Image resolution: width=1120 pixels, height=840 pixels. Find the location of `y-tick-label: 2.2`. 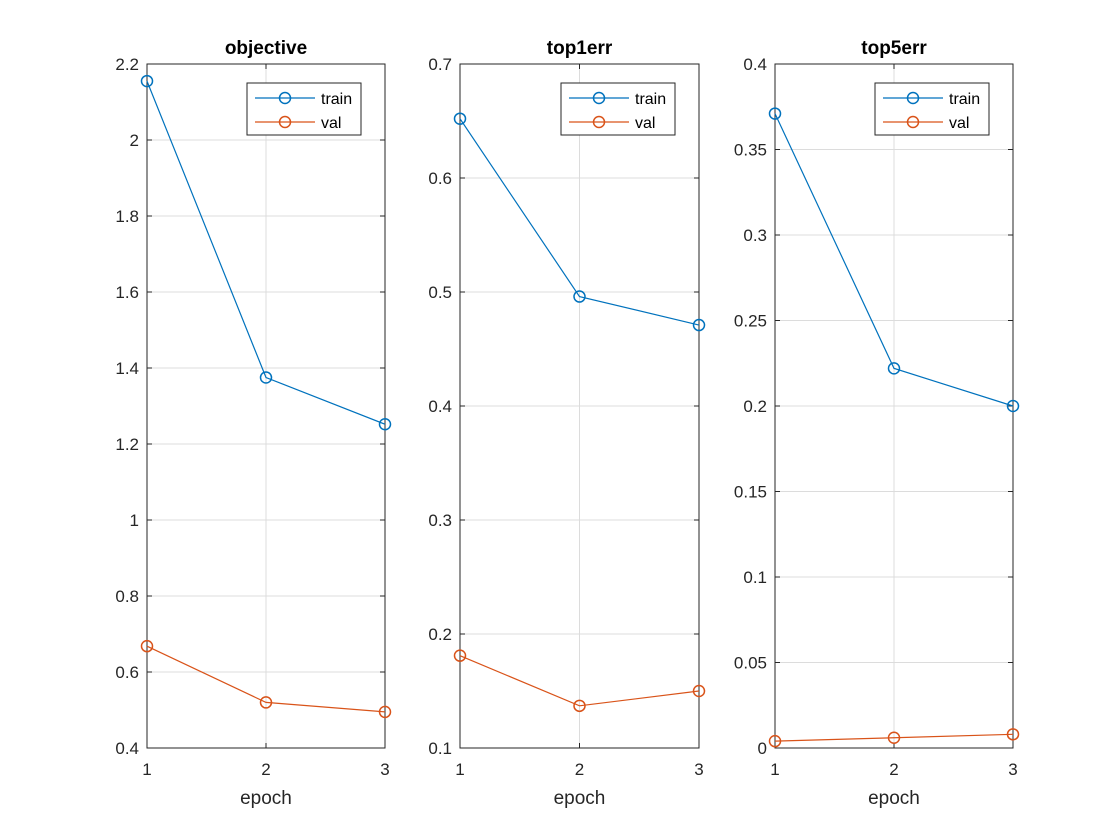

y-tick-label: 2.2 is located at coordinates (127, 64).